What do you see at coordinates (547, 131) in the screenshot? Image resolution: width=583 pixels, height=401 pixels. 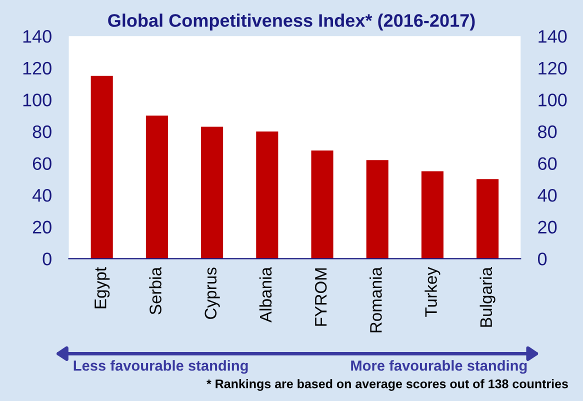 I see `y2-tick-label: 80` at bounding box center [547, 131].